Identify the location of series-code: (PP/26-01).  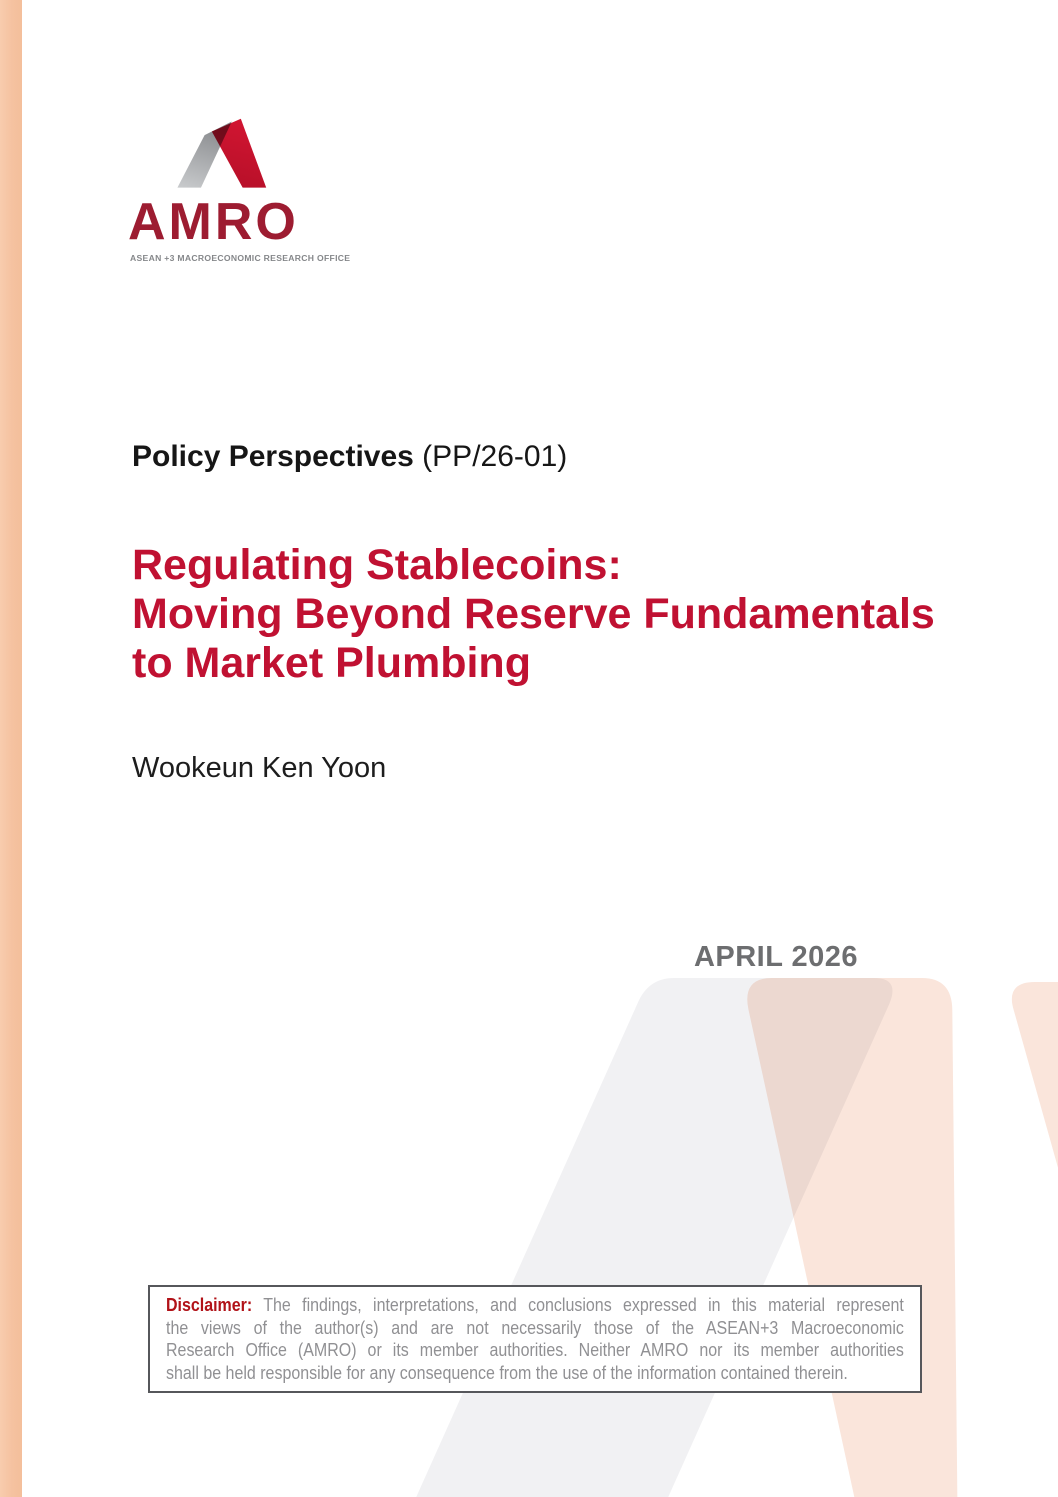
(490, 456).